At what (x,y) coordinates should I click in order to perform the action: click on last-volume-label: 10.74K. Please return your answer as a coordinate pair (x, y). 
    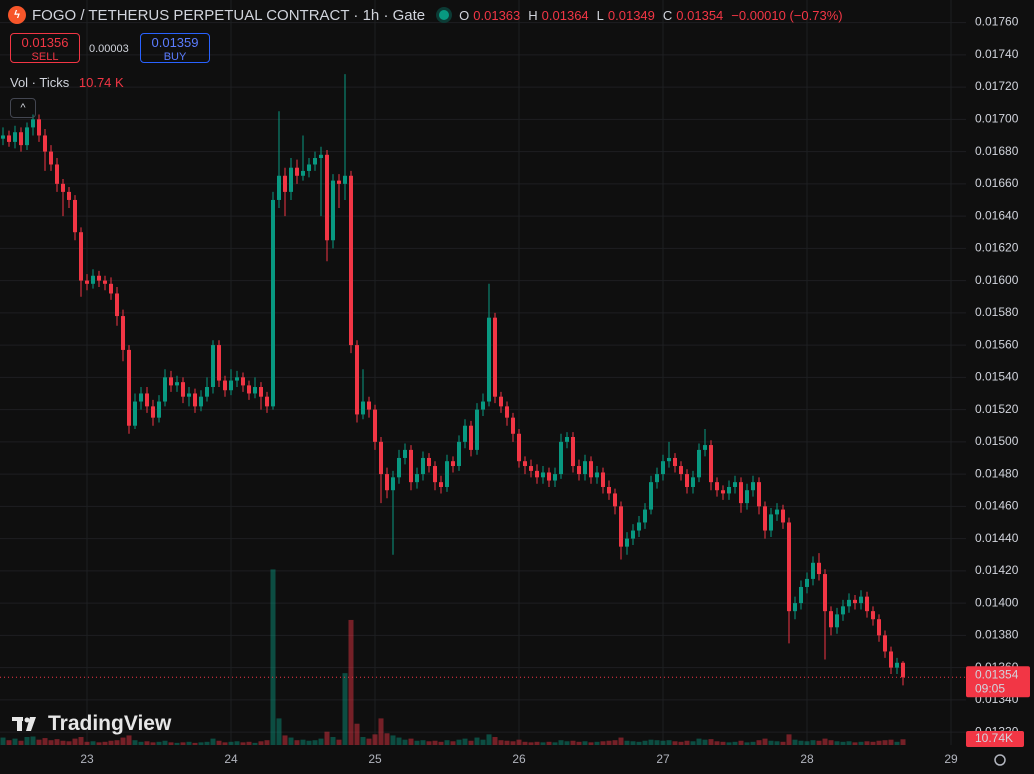
    Looking at the image, I should click on (994, 738).